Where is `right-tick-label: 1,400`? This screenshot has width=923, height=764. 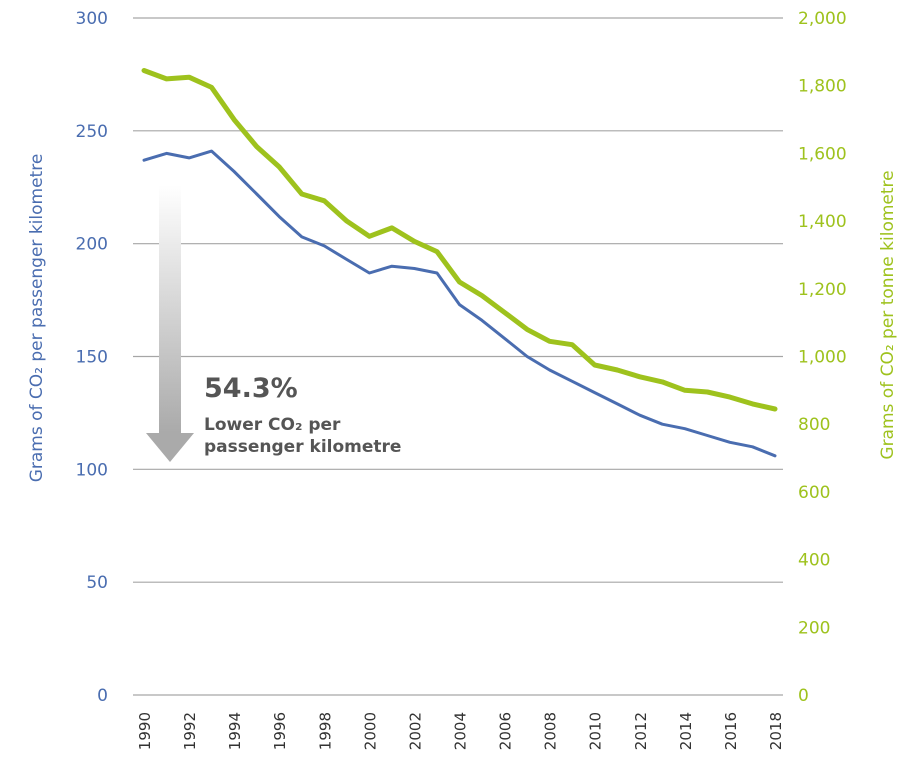 right-tick-label: 1,400 is located at coordinates (822, 222).